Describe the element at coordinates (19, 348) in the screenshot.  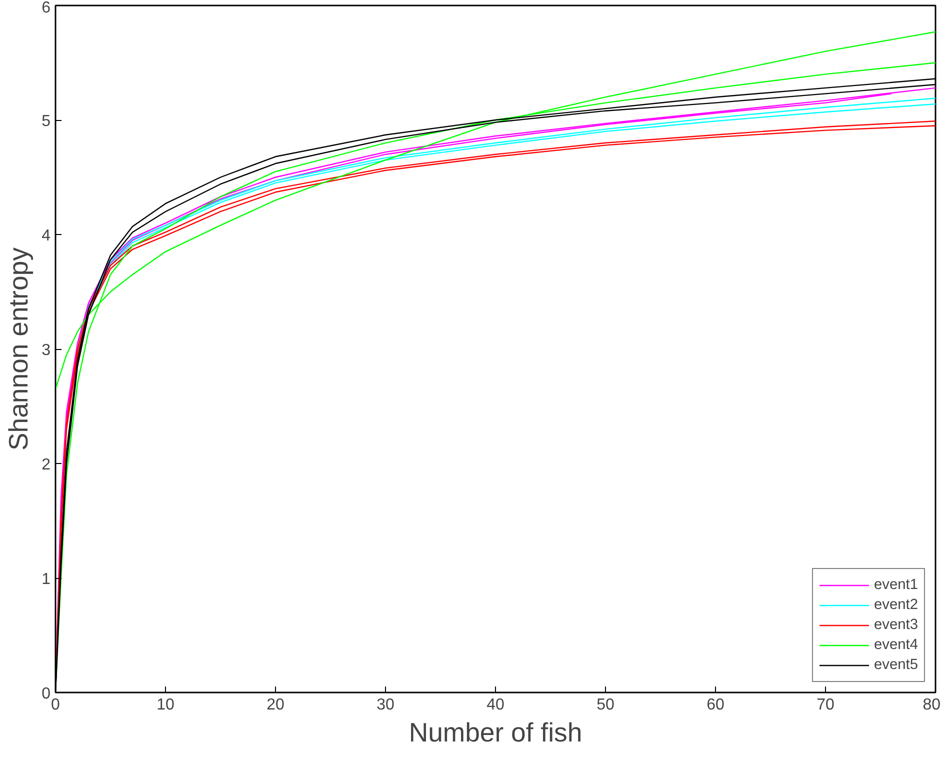
I see `y-axis-title: Shannon entropy` at that location.